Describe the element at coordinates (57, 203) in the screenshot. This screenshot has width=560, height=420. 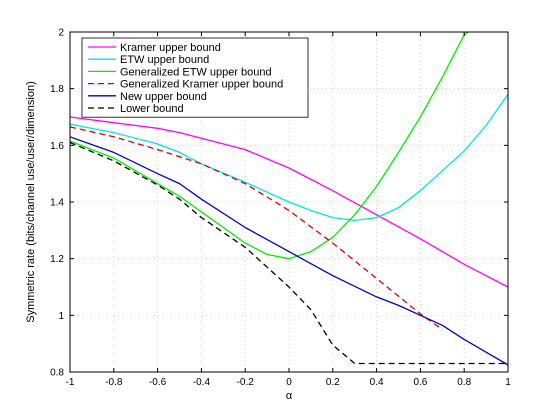
I see `y-tick-label: 1.4` at that location.